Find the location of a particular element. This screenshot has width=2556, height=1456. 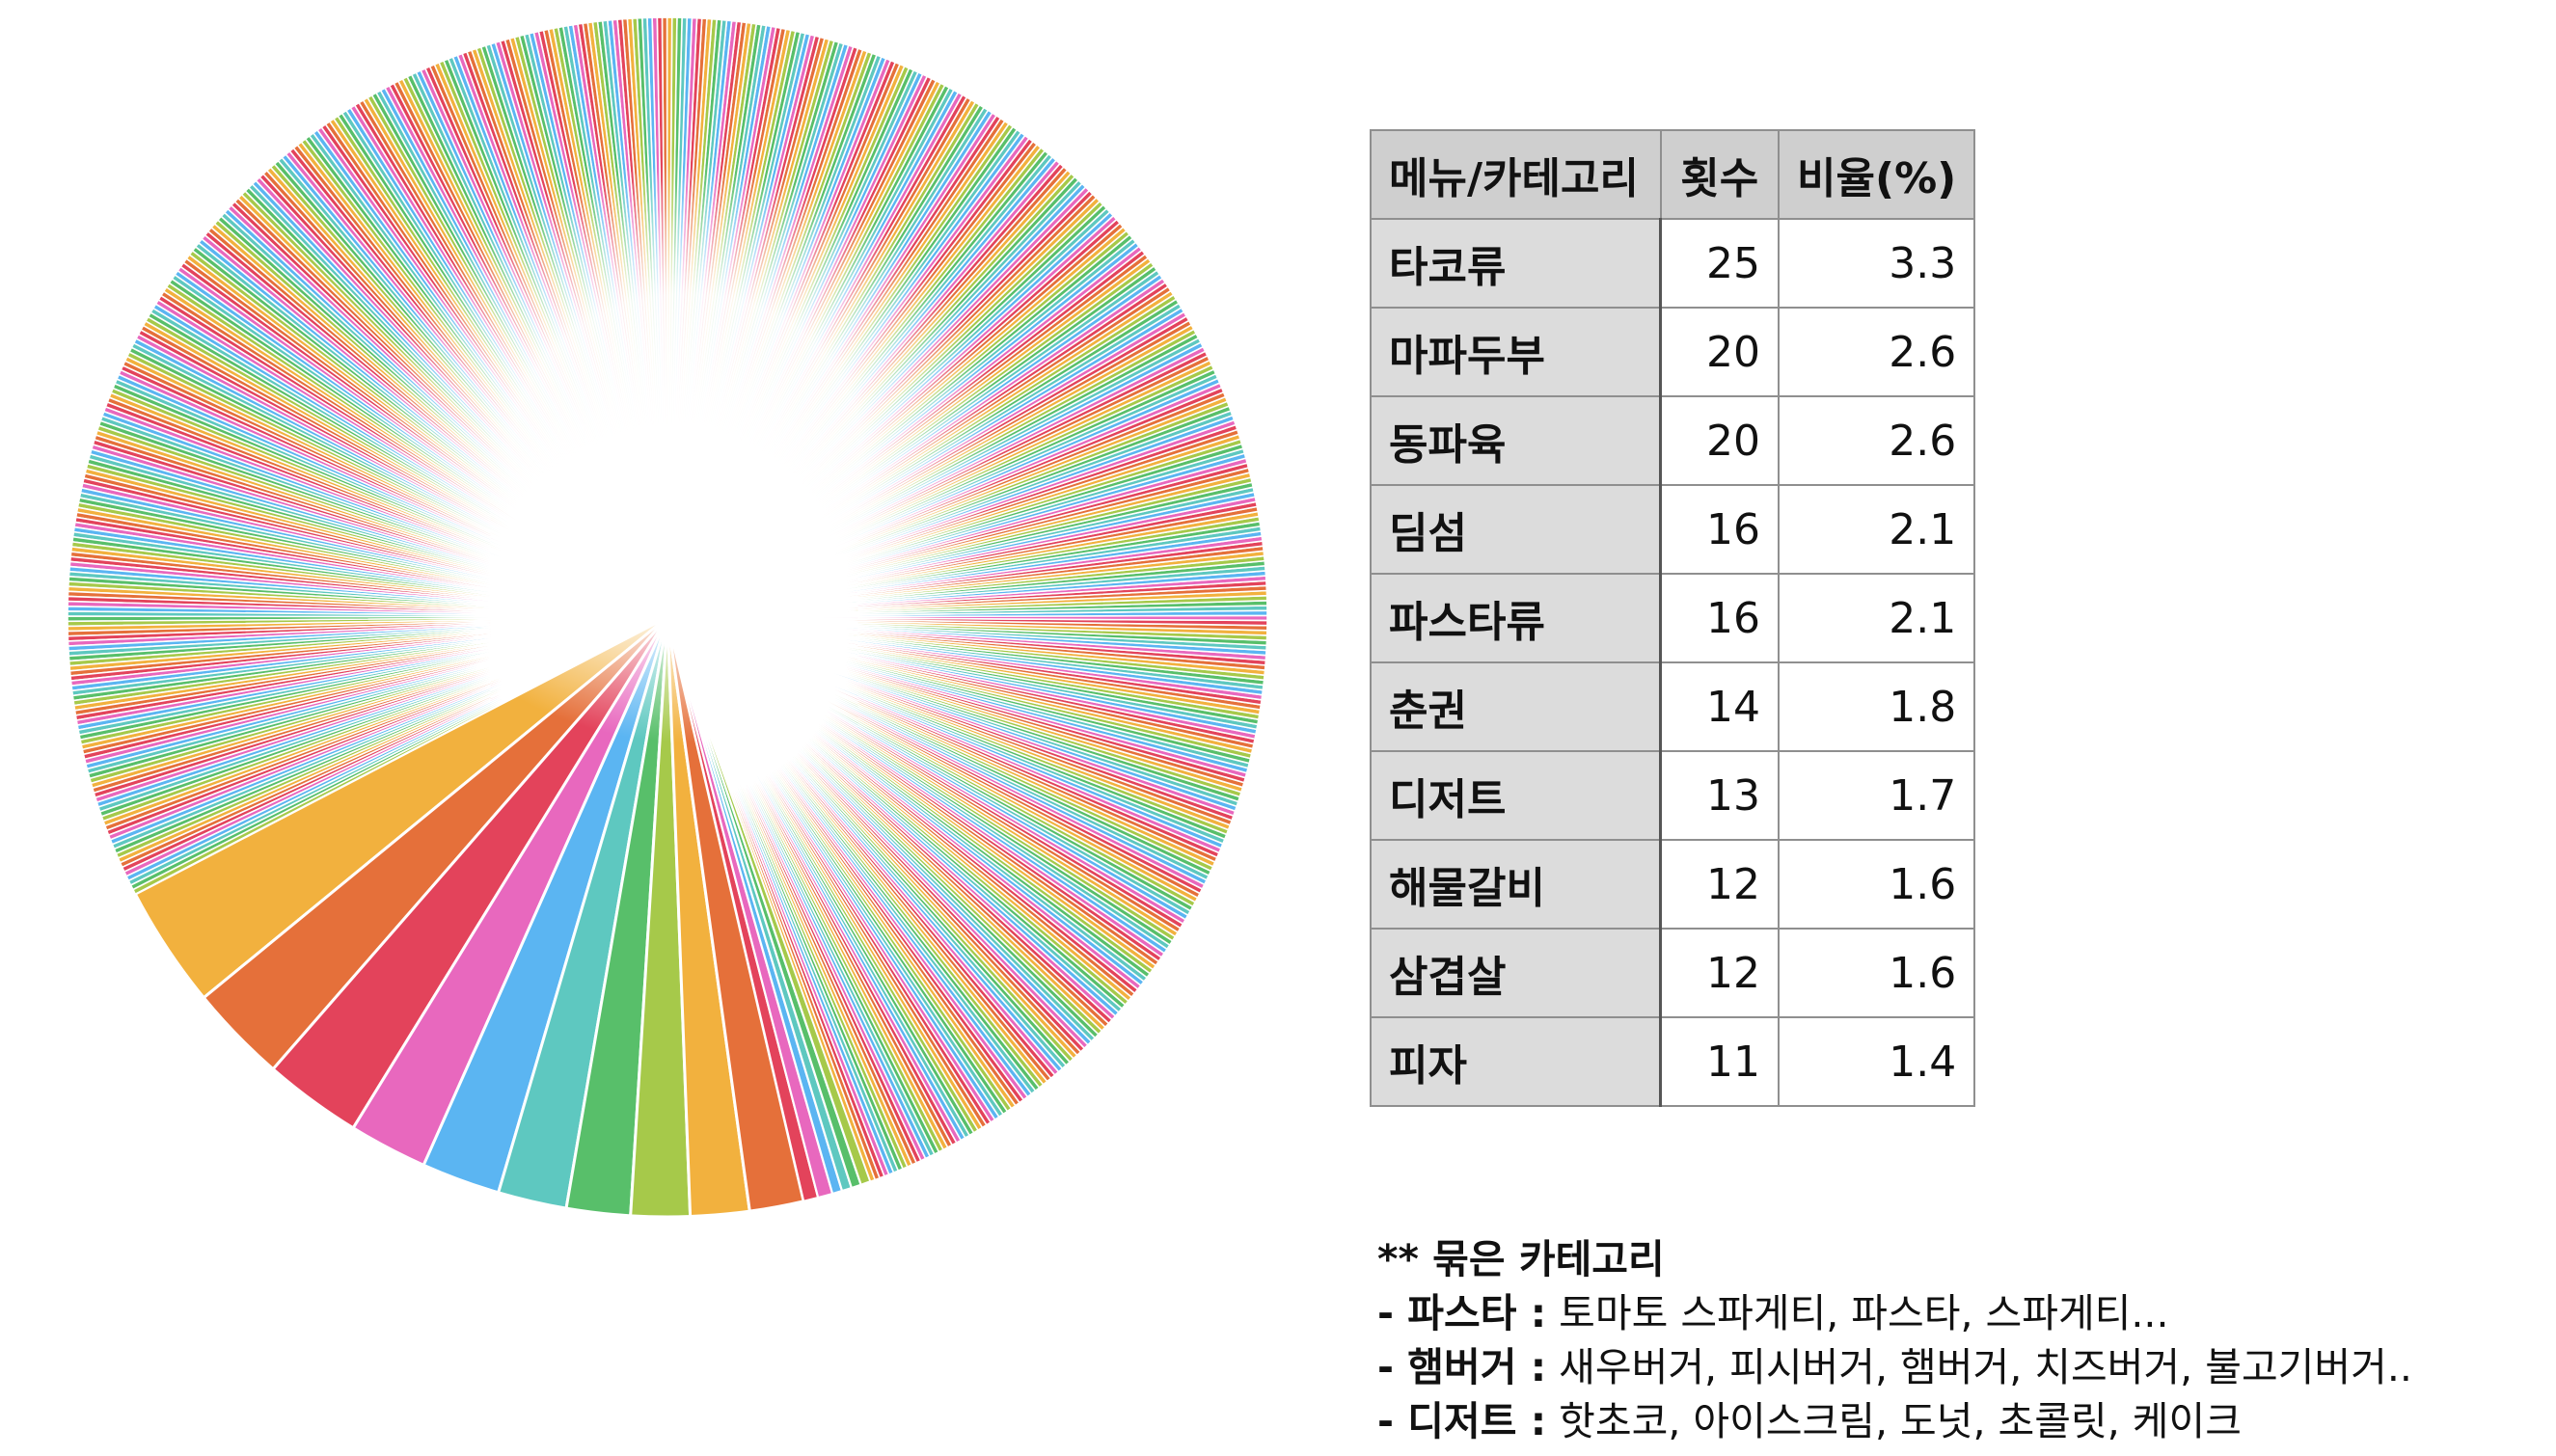

note-heading: ** 묶은 카테고리 is located at coordinates (1521, 1259).